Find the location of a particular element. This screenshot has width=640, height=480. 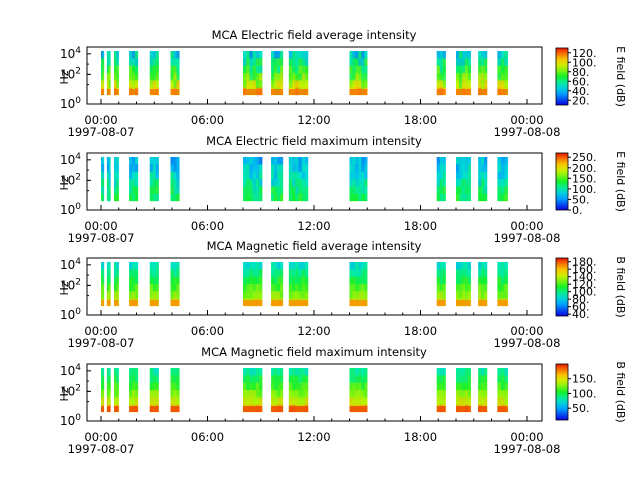

colorbar-tick-label: 120. is located at coordinates (584, 53).